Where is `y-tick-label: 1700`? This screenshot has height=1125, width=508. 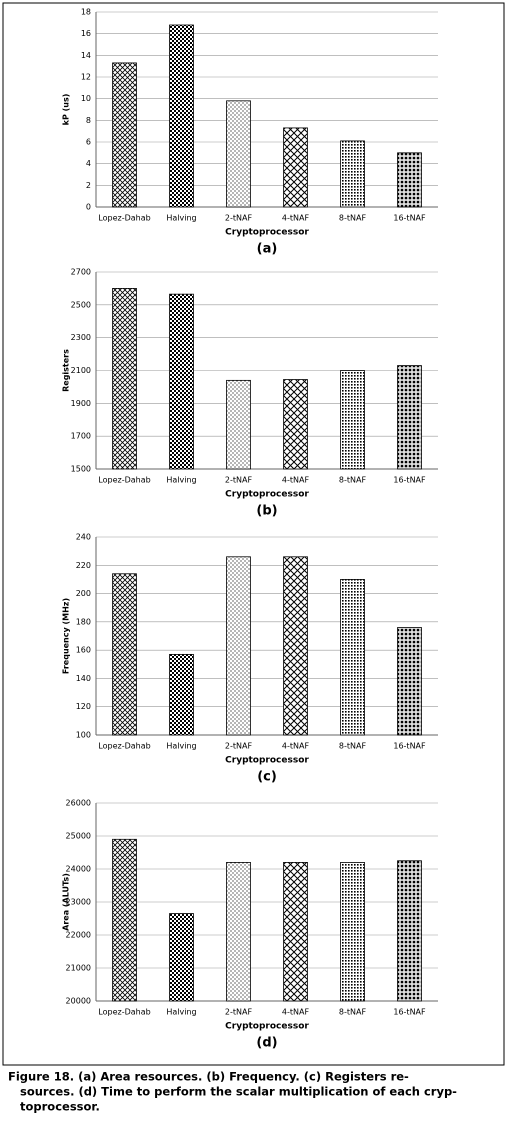 y-tick-label: 1700 is located at coordinates (81, 436).